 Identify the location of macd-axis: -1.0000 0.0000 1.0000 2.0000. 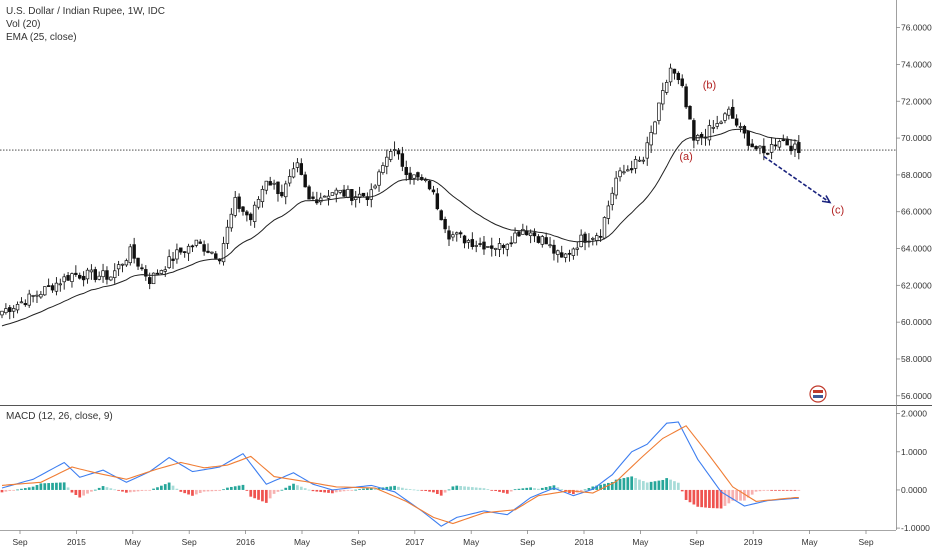
(913, 471).